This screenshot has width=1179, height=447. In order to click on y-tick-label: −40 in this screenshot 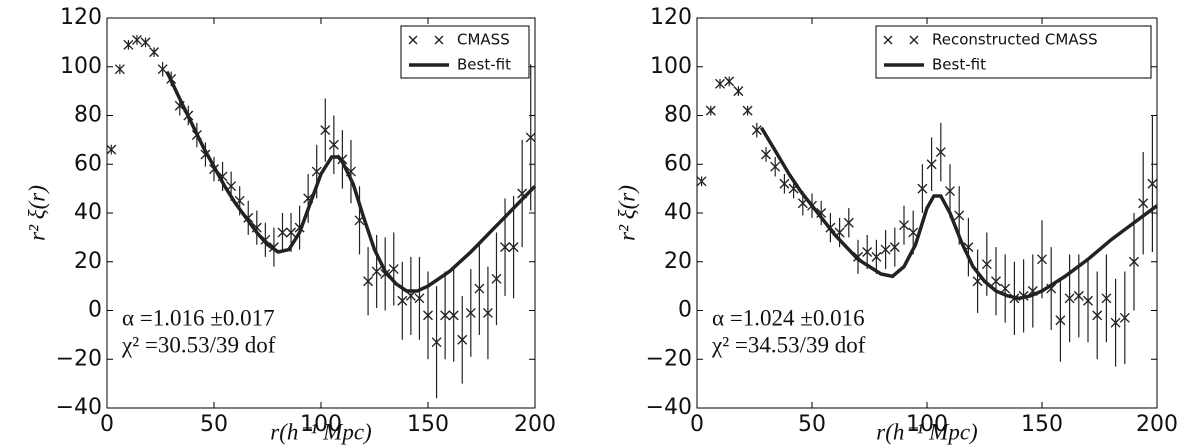, I will do `click(79, 407)`.